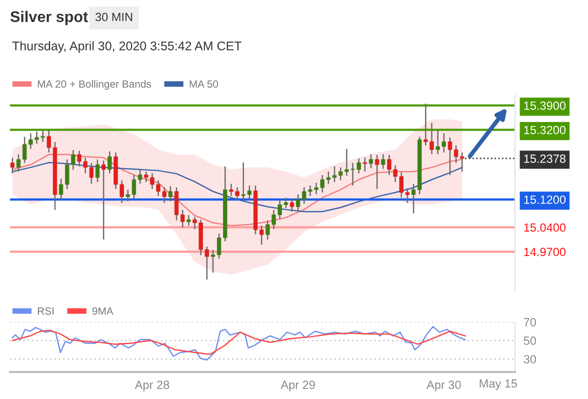 This screenshot has width=588, height=399. What do you see at coordinates (152, 386) in the screenshot?
I see `x-tick-label: Apr 28` at bounding box center [152, 386].